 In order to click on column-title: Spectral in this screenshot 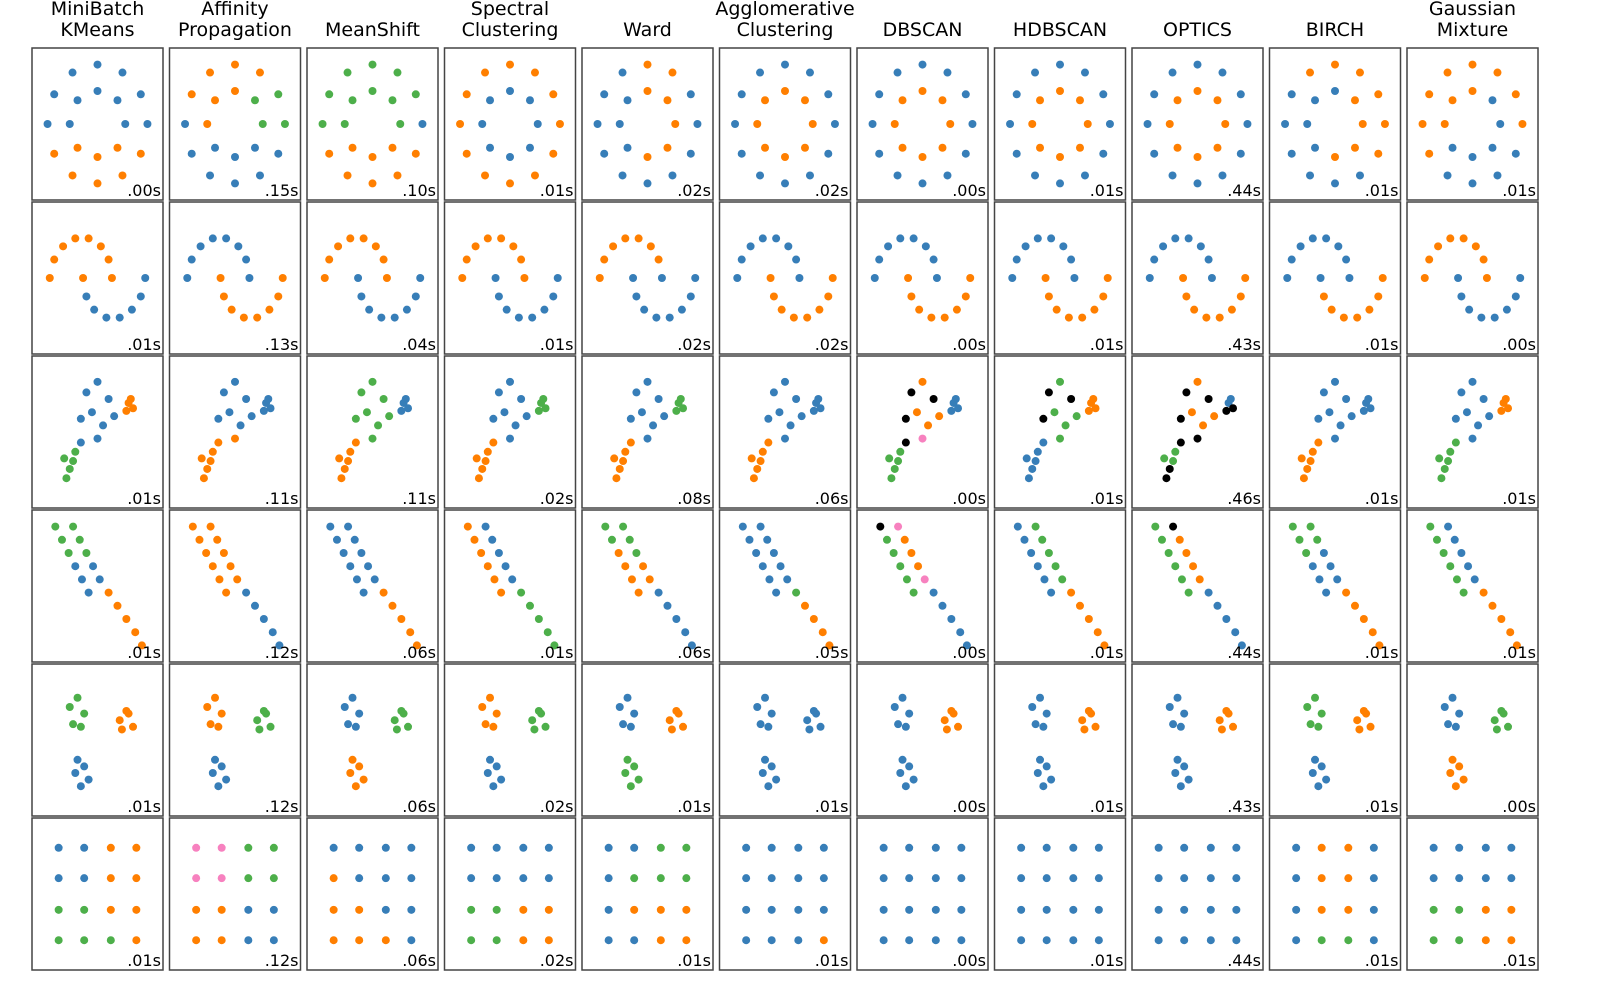, I will do `click(510, 10)`.